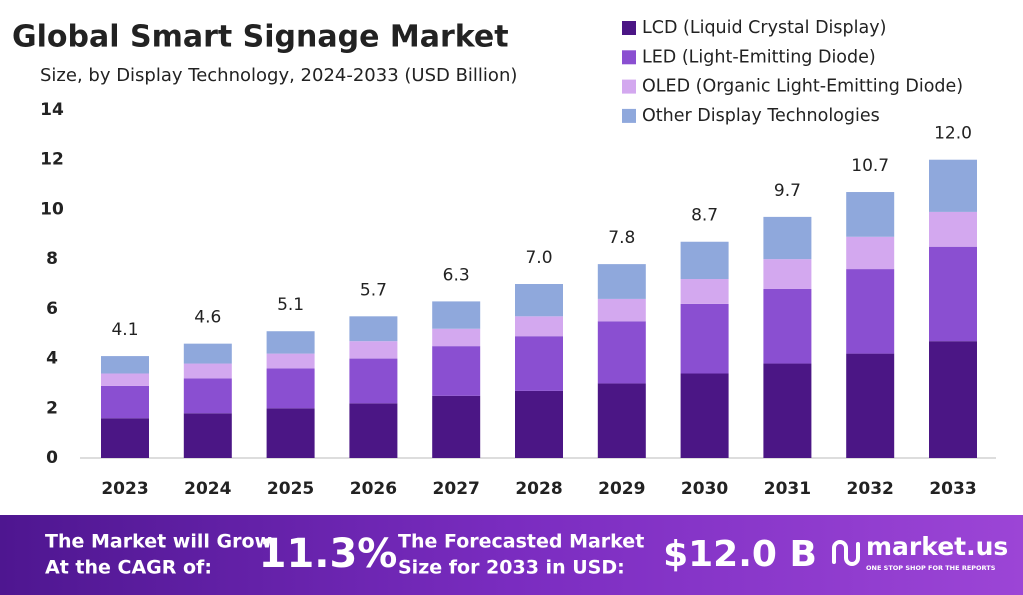 The height and width of the screenshot is (595, 1023). Describe the element at coordinates (158, 542) in the screenshot. I see `footer-text: The Market will Grow` at that location.